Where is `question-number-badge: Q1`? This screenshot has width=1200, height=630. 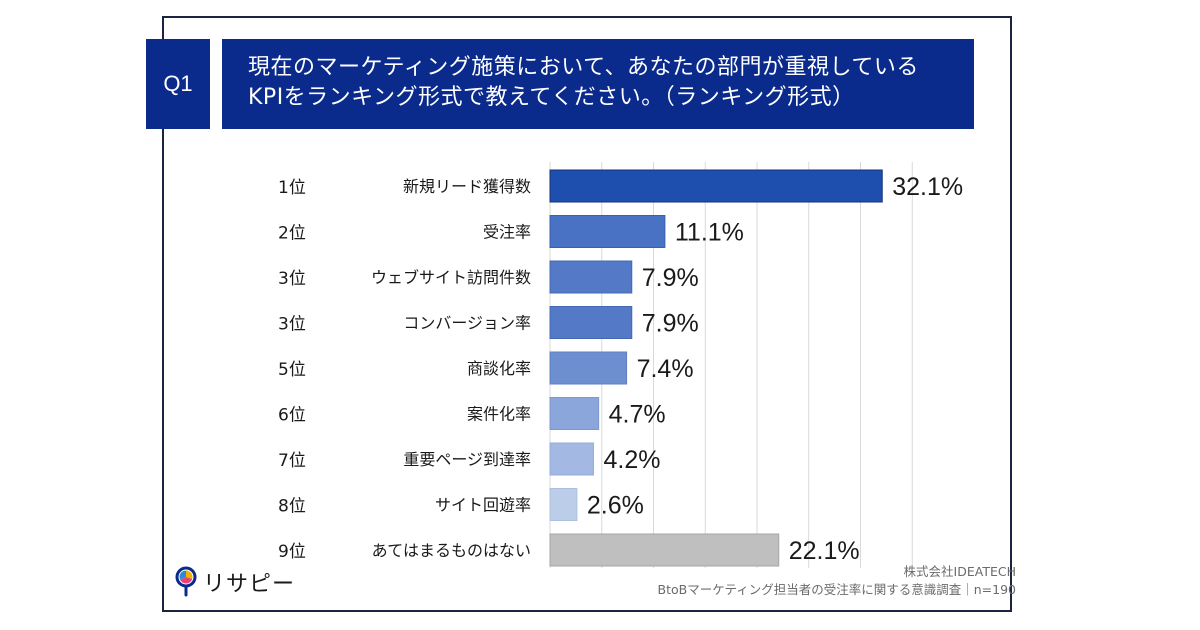
question-number-badge: Q1 is located at coordinates (178, 84).